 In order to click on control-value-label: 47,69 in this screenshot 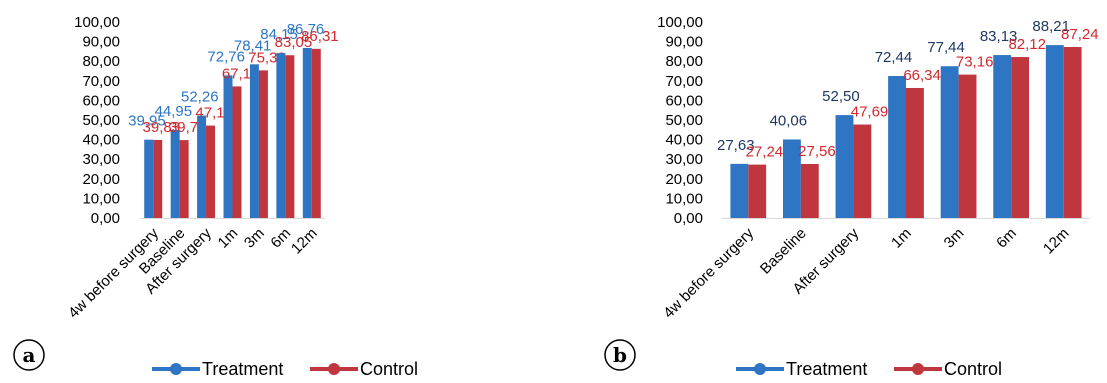, I will do `click(870, 112)`.